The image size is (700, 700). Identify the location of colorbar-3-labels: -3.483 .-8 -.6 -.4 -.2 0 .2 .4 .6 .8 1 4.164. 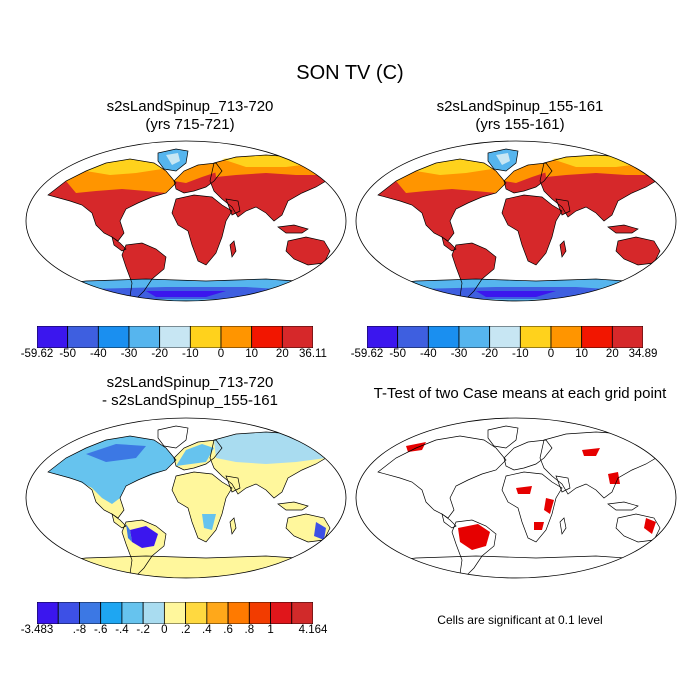
(174, 632).